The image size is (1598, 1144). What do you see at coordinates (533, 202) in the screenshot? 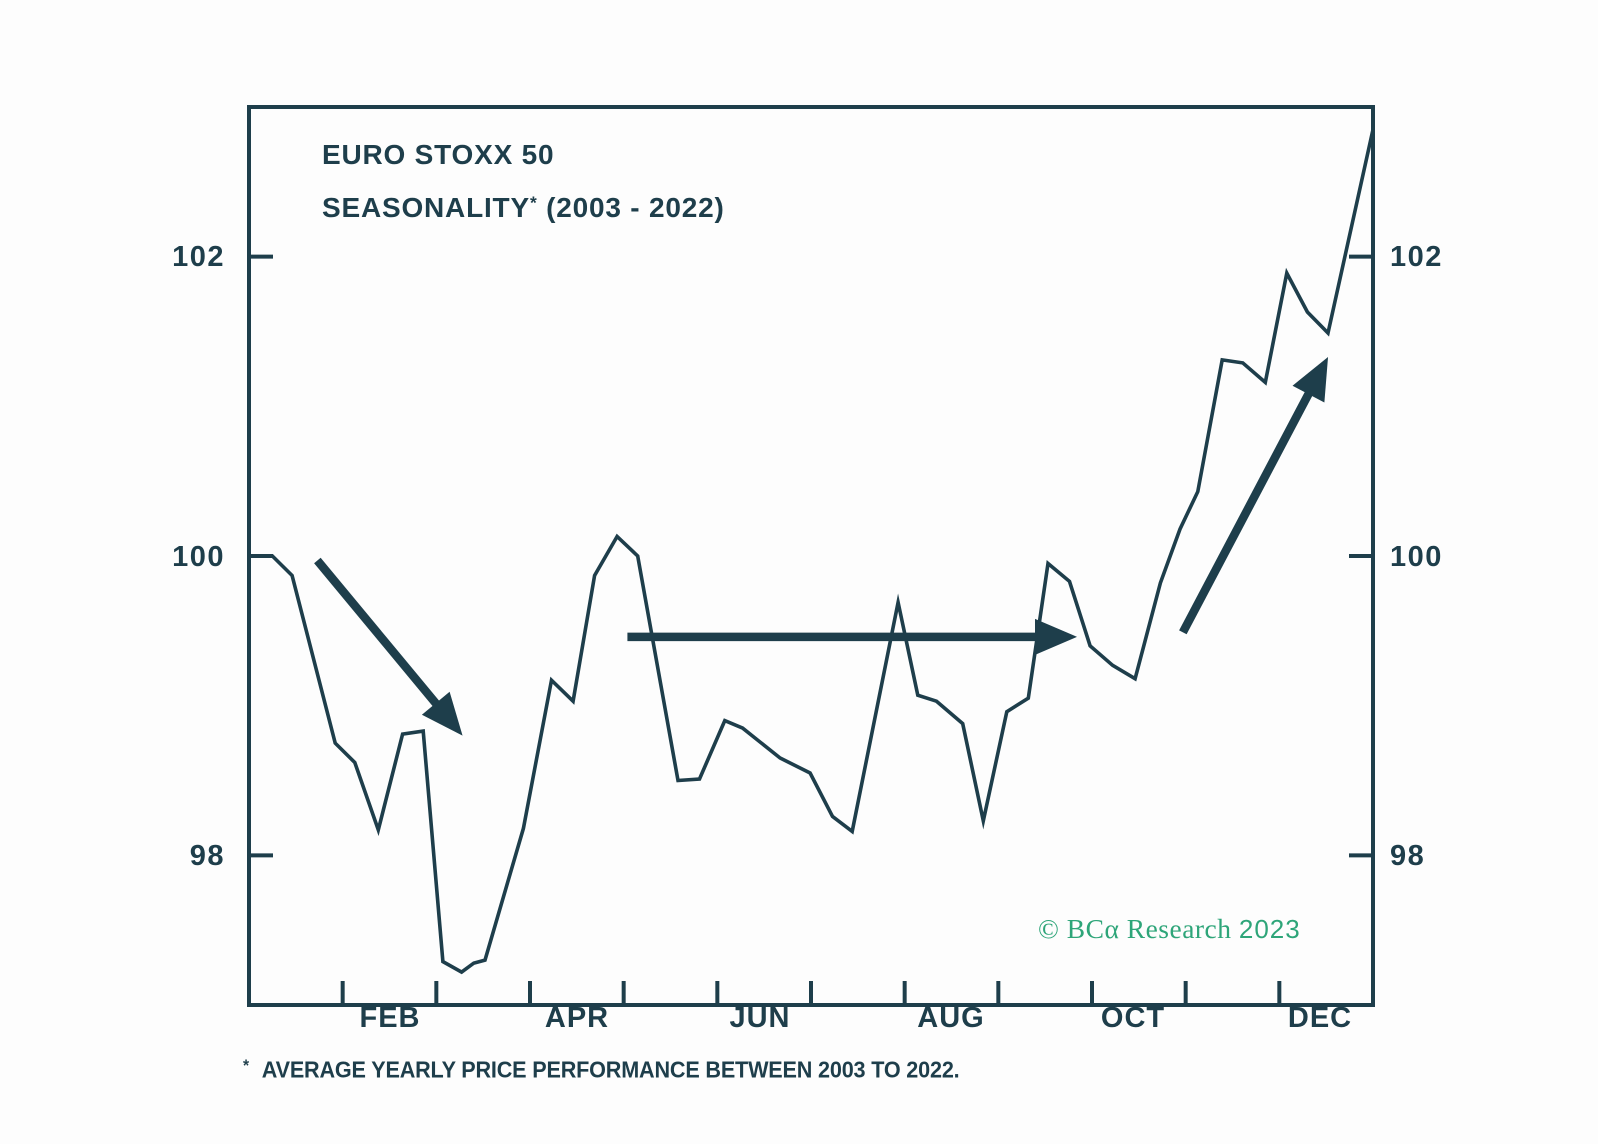
I see `chart-title-asterisk: *` at bounding box center [533, 202].